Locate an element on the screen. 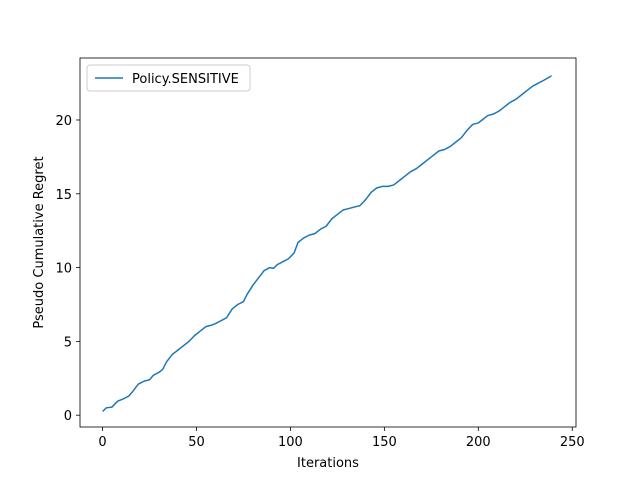 This screenshot has width=640, height=480. y-tick-label: 20 is located at coordinates (63, 121).